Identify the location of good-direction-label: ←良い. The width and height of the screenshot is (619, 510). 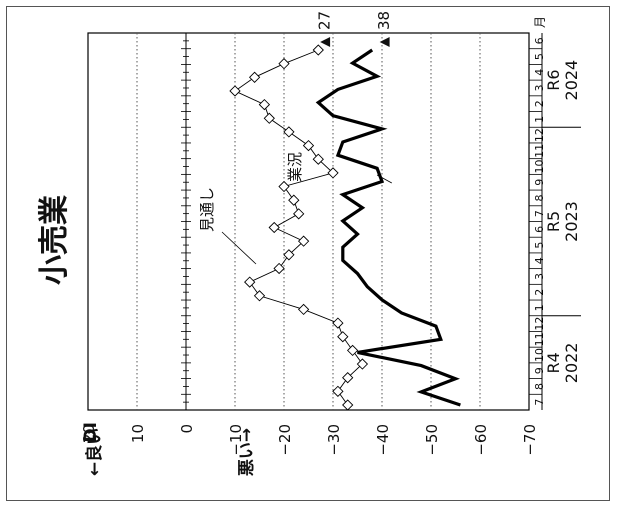
(94, 452).